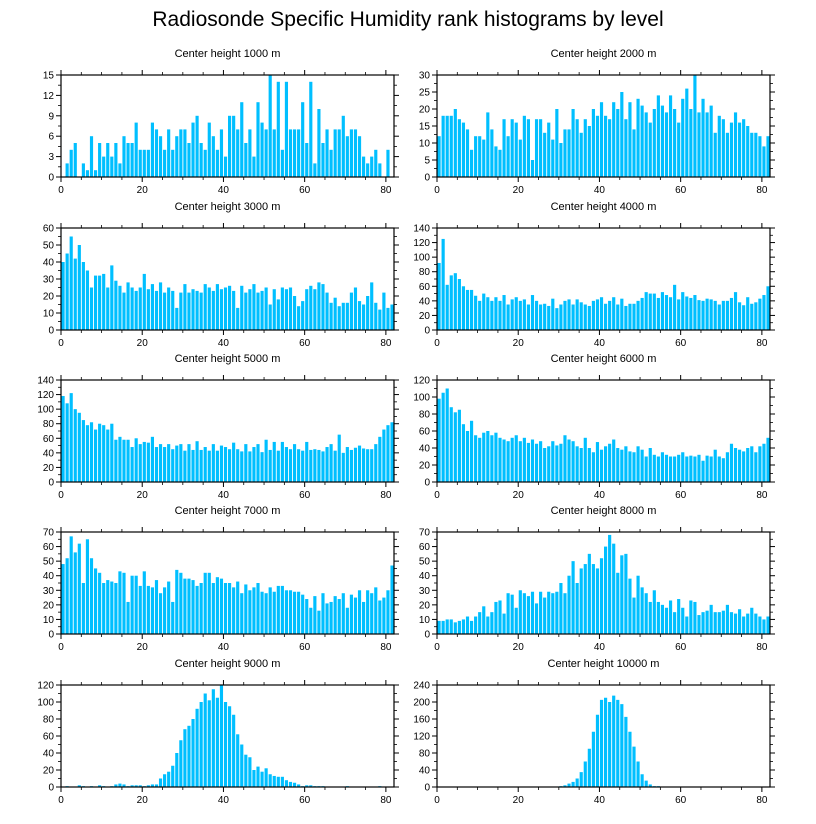 The image size is (816, 824). Describe the element at coordinates (421, 229) in the screenshot. I see `y-tick-label: 140` at that location.